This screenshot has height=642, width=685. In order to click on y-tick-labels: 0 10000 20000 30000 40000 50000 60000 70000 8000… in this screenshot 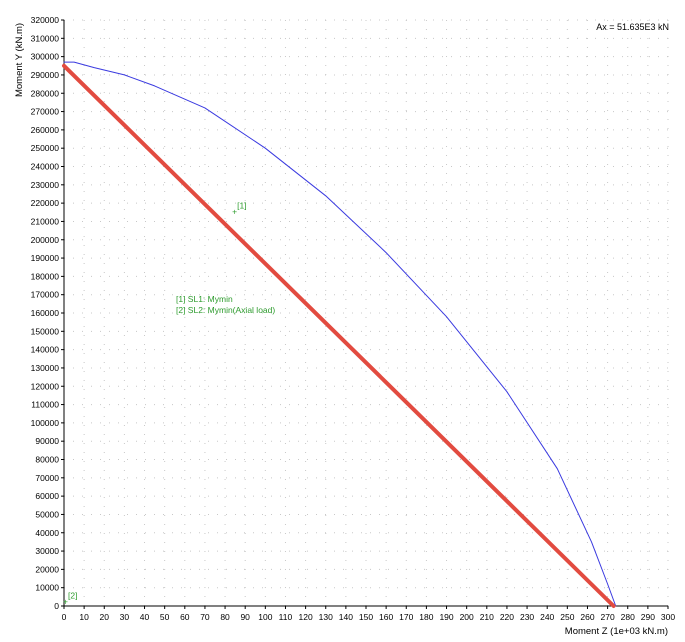, I will do `click(47, 313)`.